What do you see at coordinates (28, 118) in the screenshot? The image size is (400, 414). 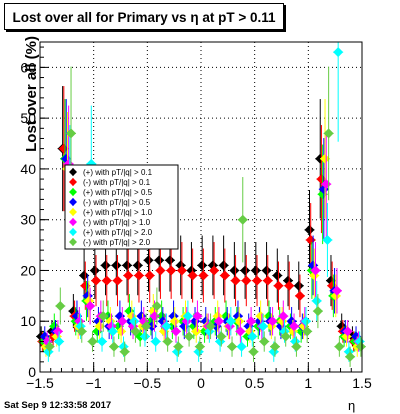 I see `y-tick-label: 50` at bounding box center [28, 118].